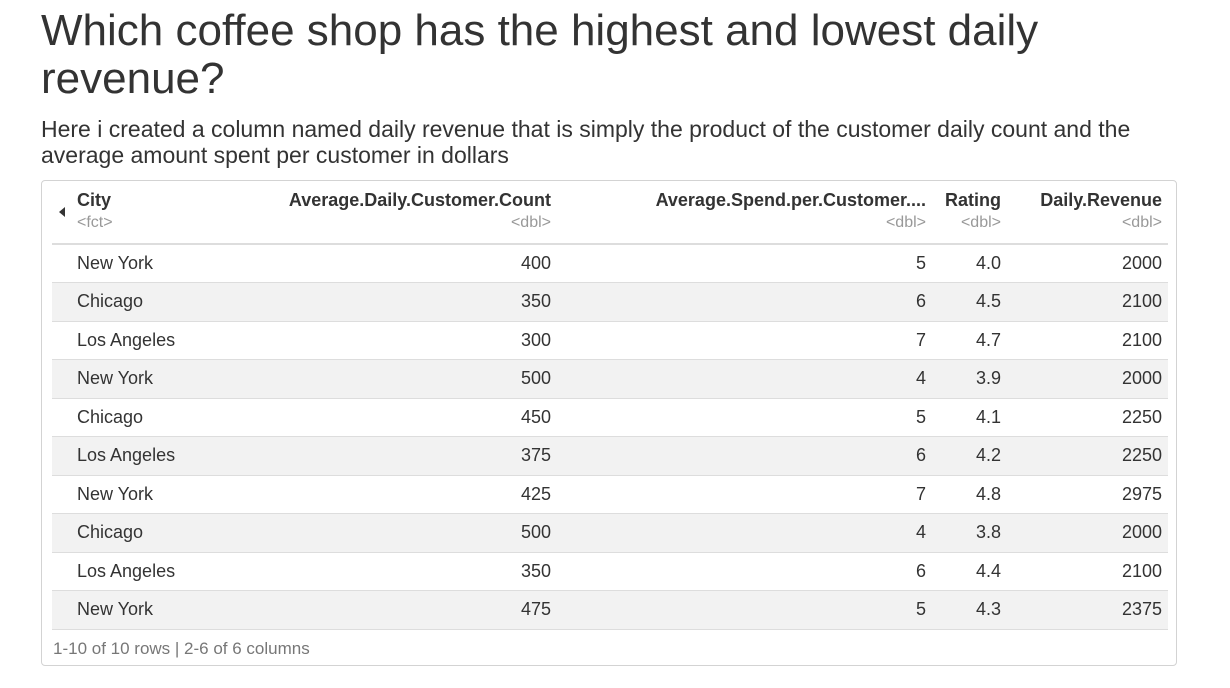 The height and width of the screenshot is (688, 1230). I want to click on cell-rating: 3.8, so click(969, 533).